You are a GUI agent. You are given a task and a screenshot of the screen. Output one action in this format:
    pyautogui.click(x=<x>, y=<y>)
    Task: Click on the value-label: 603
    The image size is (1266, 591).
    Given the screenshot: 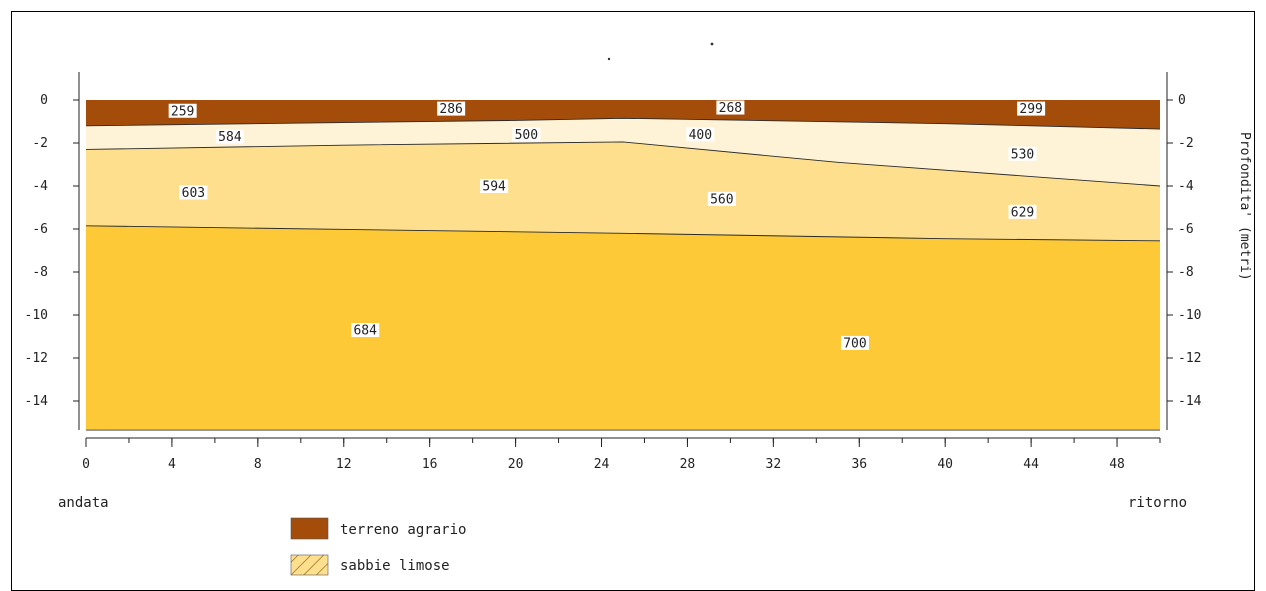 What is the action you would take?
    pyautogui.click(x=193, y=193)
    